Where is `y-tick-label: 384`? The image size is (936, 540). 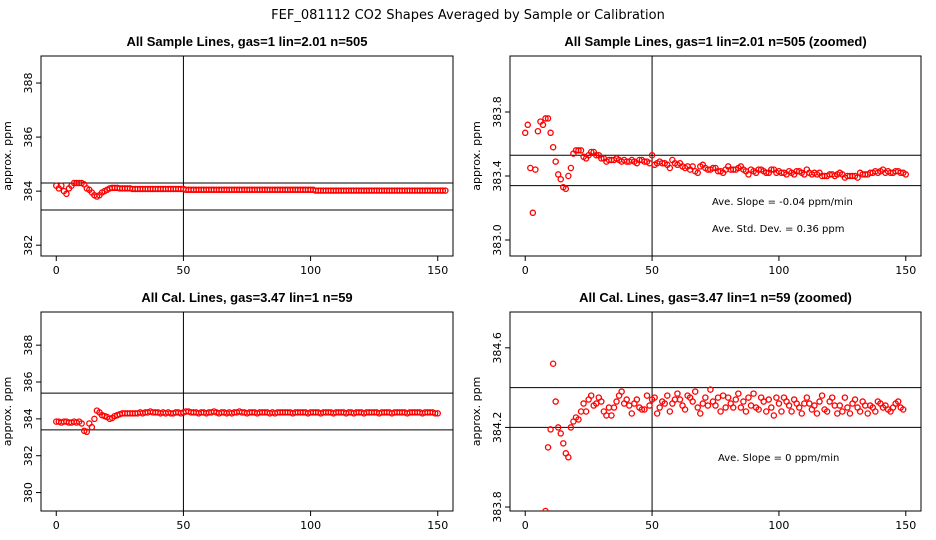 y-tick-label: 384 is located at coordinates (28, 418).